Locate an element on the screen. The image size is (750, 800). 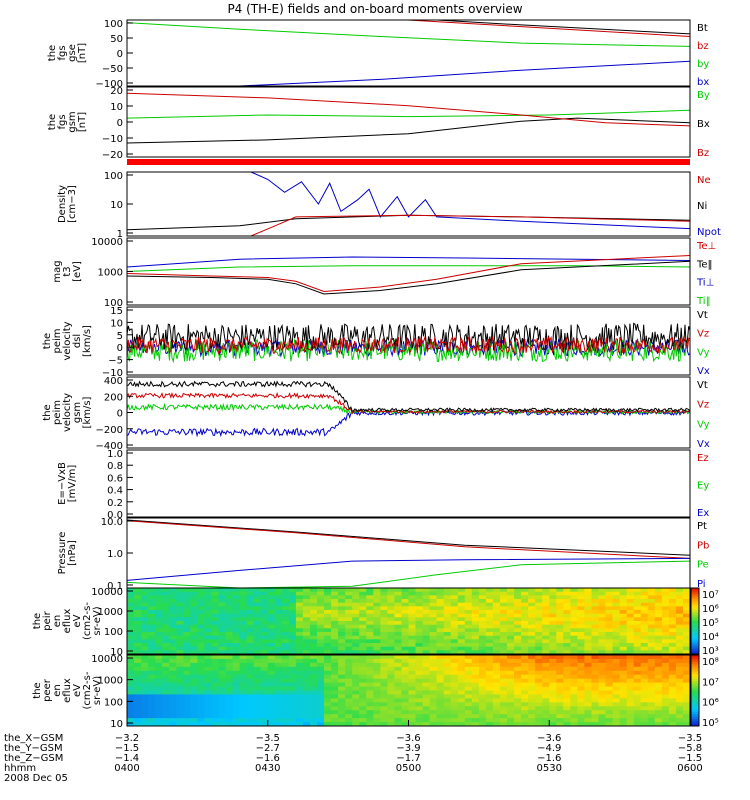
ytick-label: 20 is located at coordinates (116, 91).